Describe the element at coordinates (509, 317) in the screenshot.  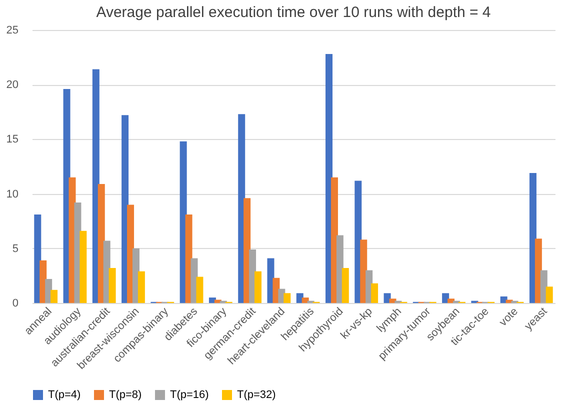
I see `x-tick-label: vote` at that location.